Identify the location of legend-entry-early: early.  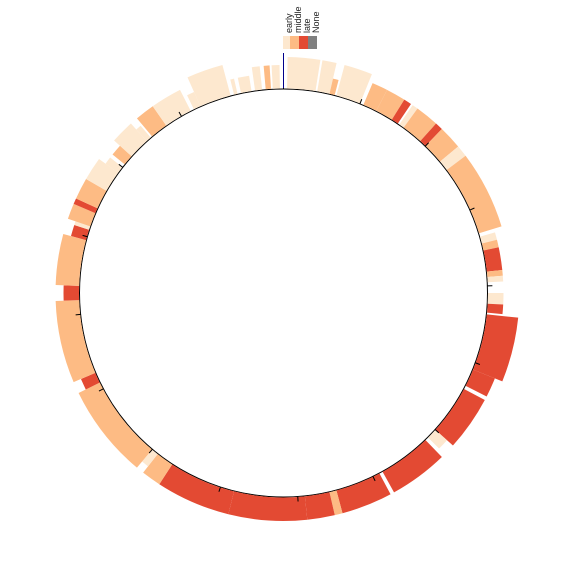
(288, 31).